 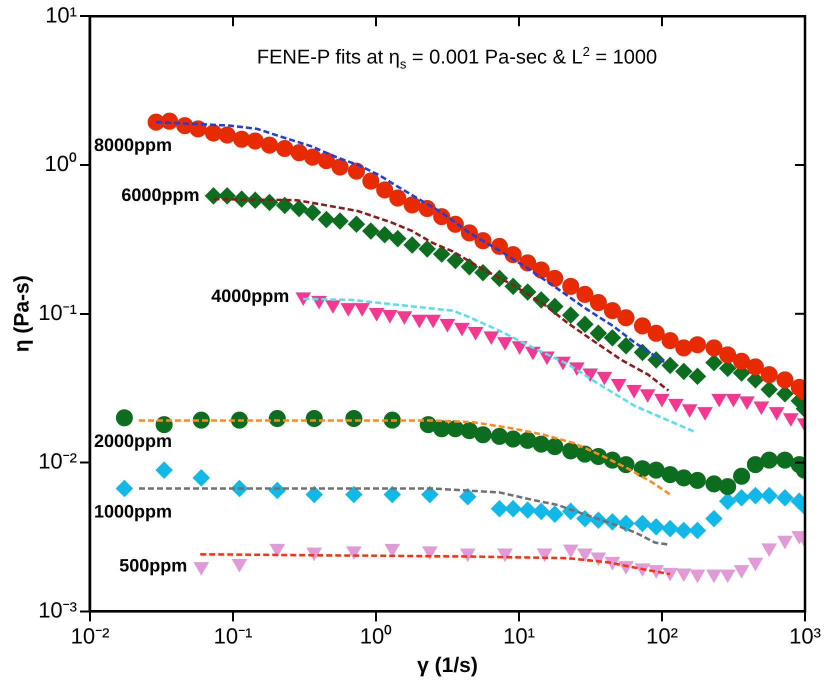 I want to click on y-tick-label: 10⁻¹, so click(x=57, y=312).